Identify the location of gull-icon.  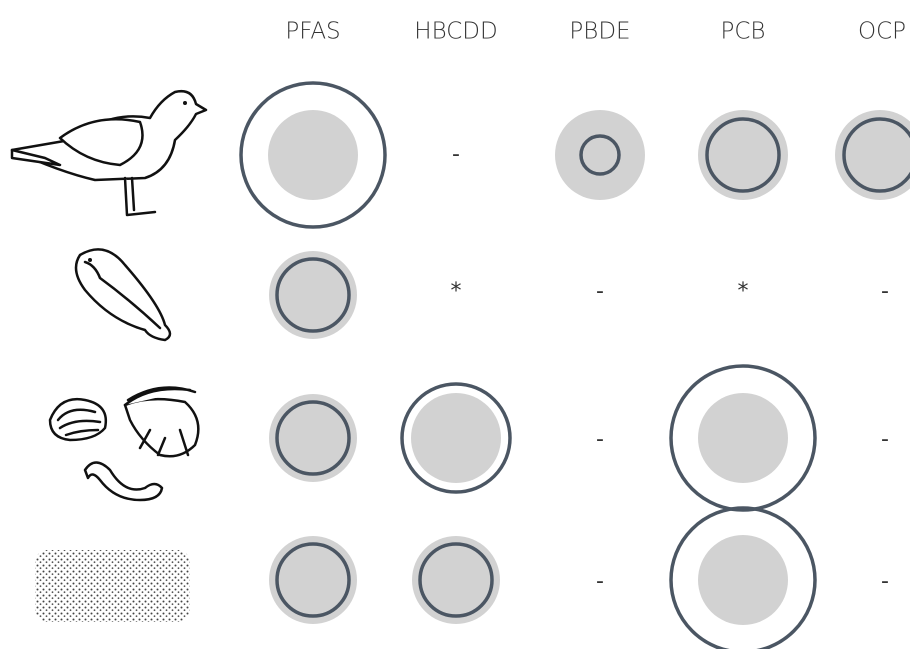
(109, 153).